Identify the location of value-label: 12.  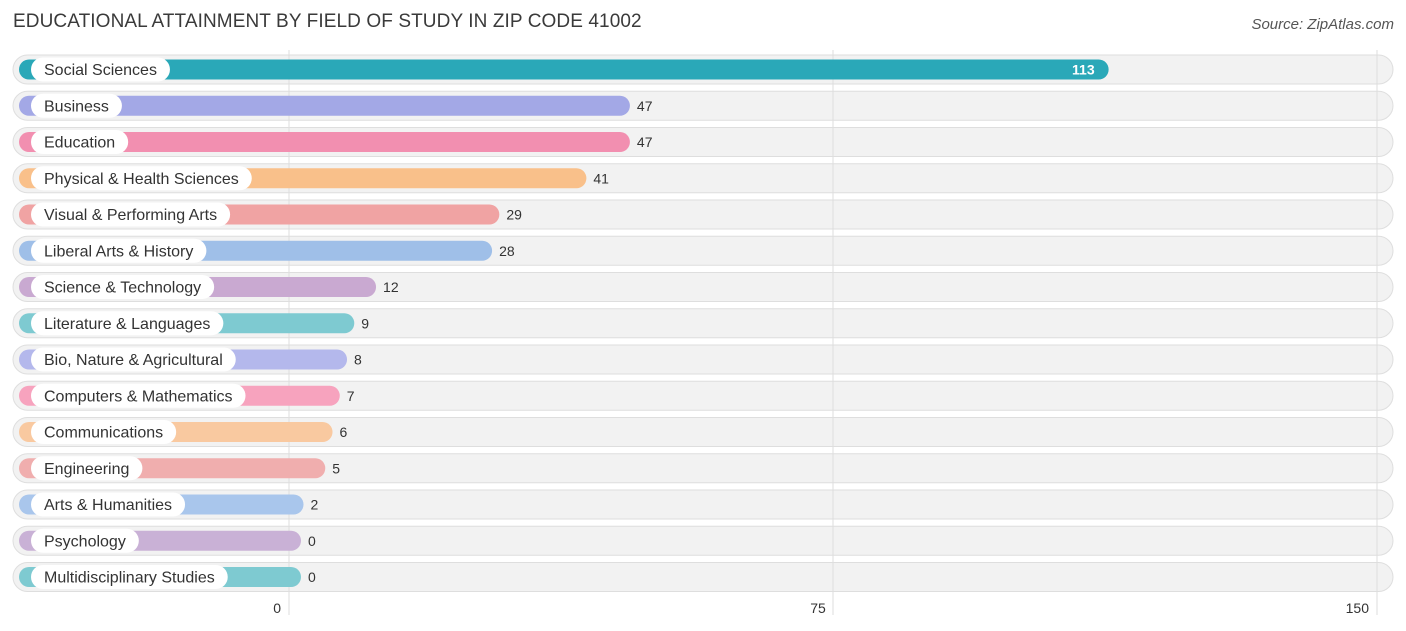
(391, 287).